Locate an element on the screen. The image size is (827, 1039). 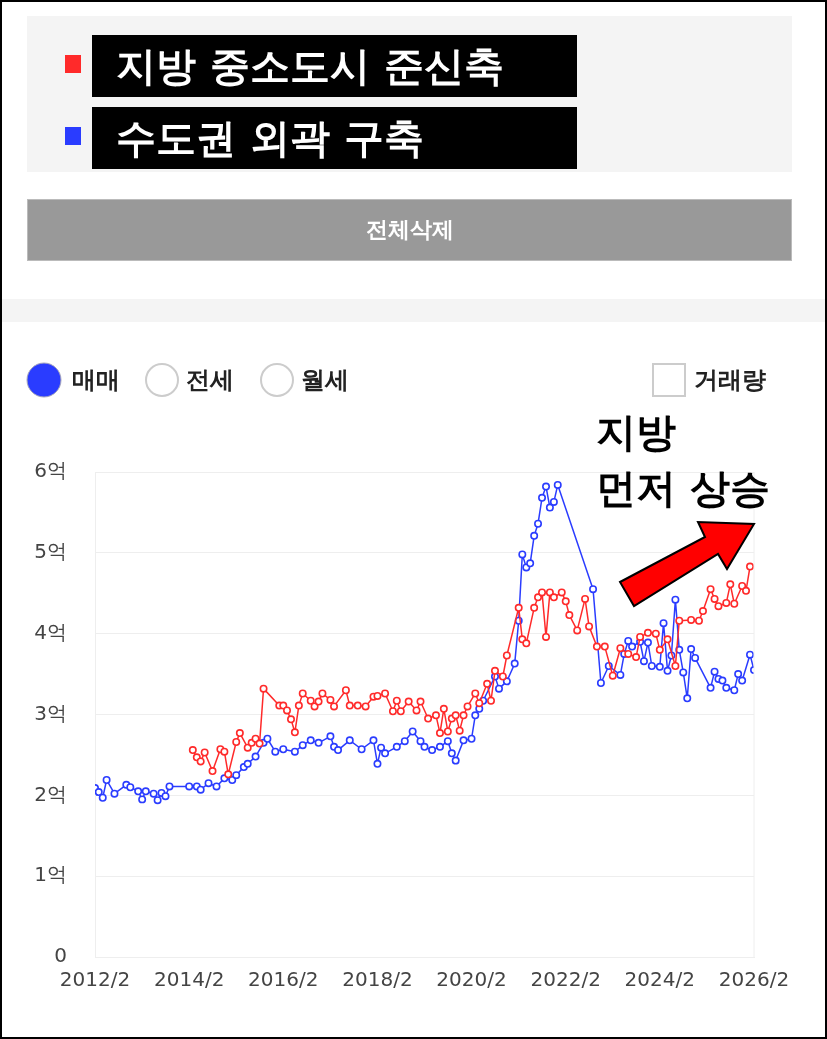
y-tick-label: 6억 is located at coordinates (50, 470).